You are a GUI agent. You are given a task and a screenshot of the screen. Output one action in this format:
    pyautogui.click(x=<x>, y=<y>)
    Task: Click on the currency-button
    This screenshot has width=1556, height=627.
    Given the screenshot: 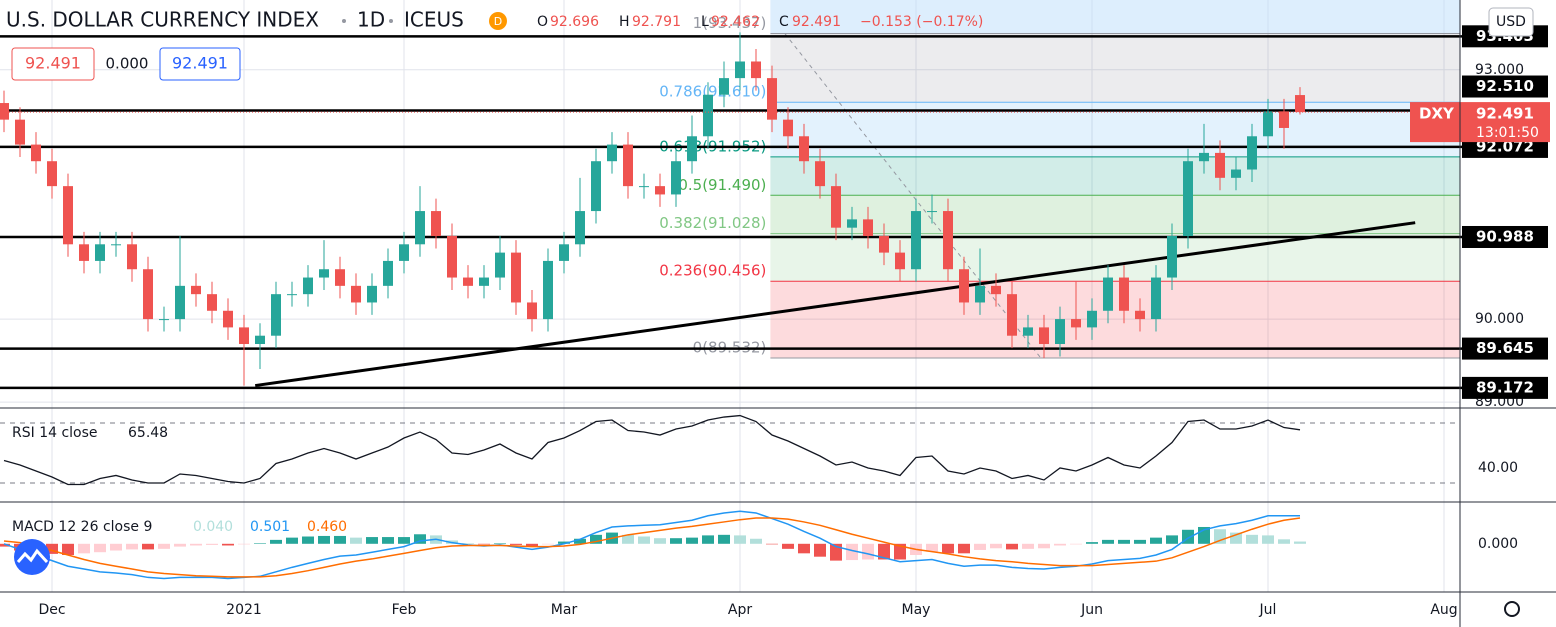 What is the action you would take?
    pyautogui.click(x=1511, y=22)
    